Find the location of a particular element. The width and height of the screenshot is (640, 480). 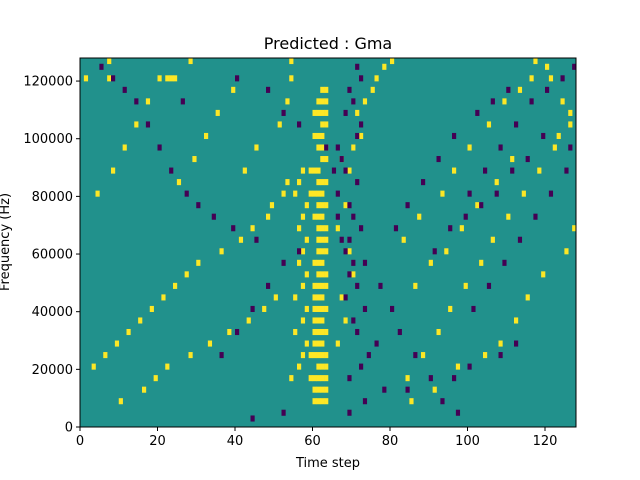

x-tick-label: 80 is located at coordinates (390, 441).